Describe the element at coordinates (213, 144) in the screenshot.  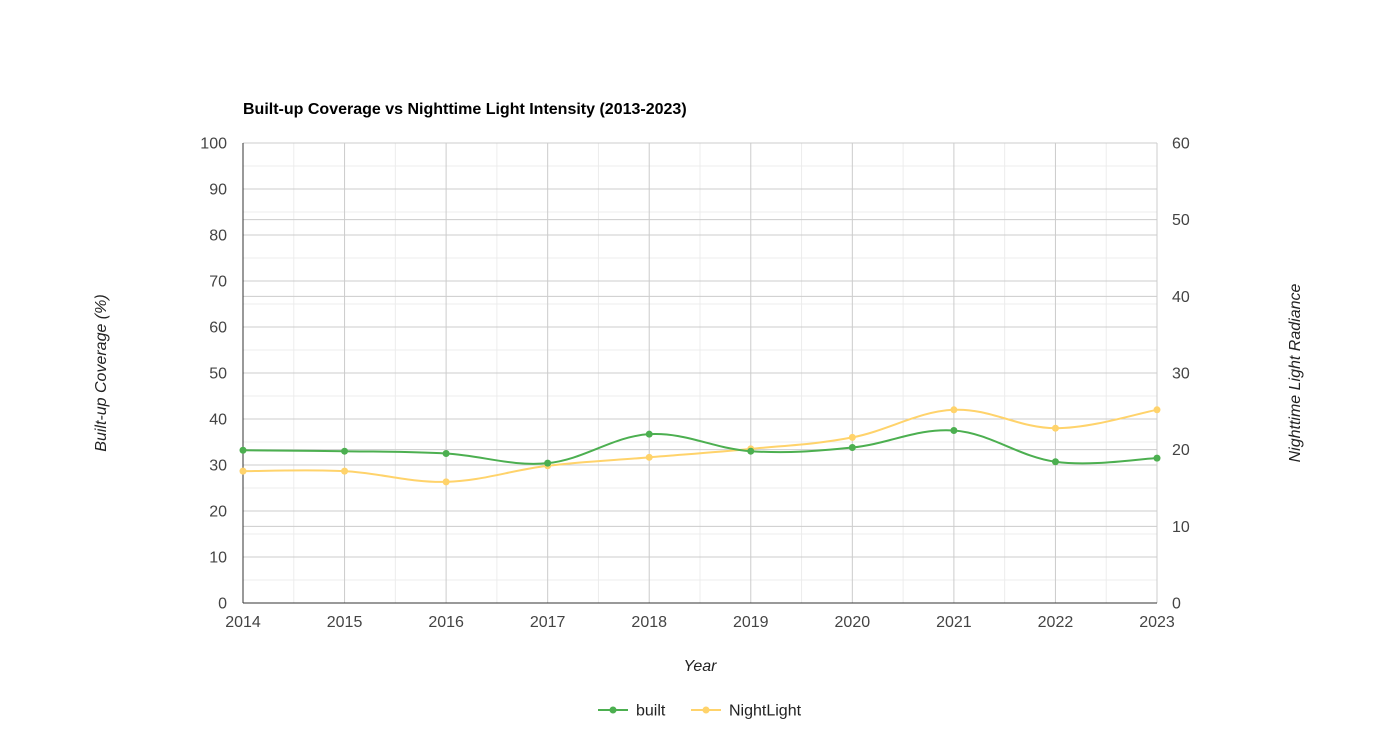
I see `y-left-tick-label: 100` at that location.